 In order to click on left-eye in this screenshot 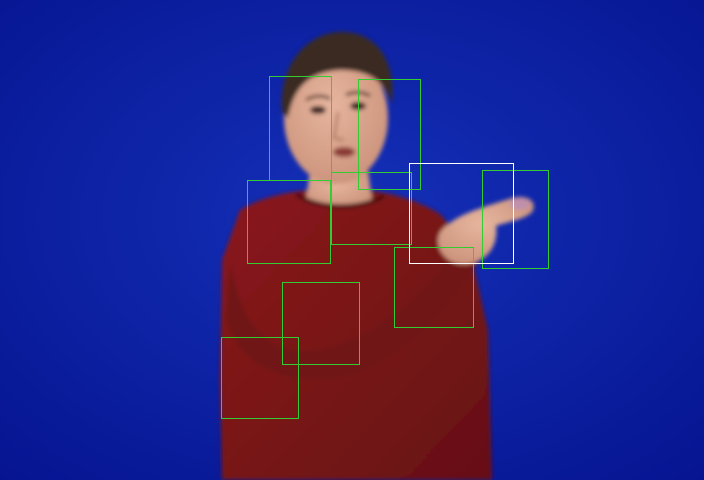, I will do `click(318, 110)`.